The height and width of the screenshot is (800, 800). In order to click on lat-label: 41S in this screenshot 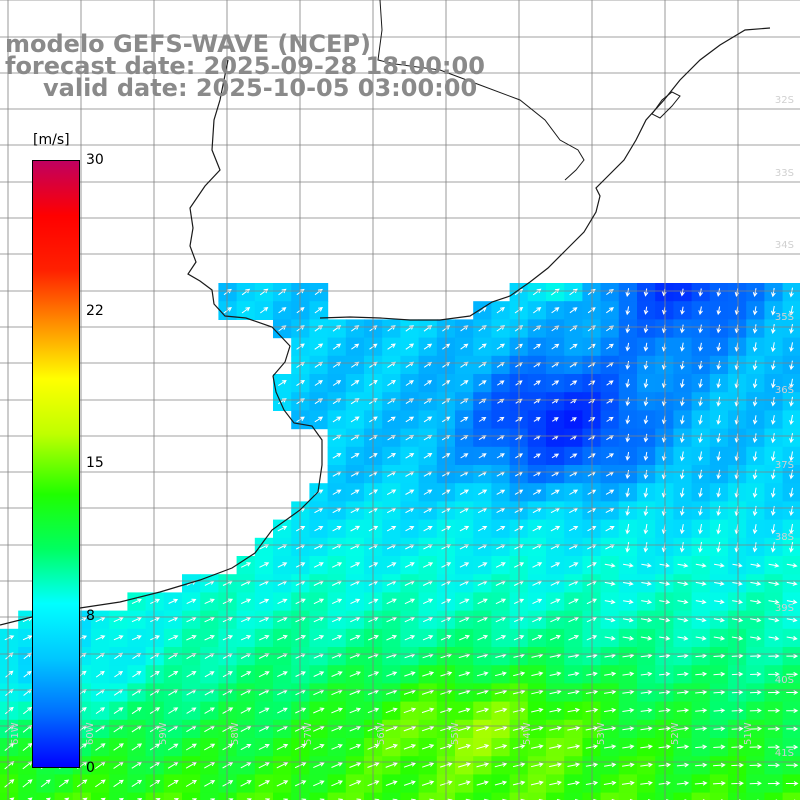, I will do `click(784, 753)`.